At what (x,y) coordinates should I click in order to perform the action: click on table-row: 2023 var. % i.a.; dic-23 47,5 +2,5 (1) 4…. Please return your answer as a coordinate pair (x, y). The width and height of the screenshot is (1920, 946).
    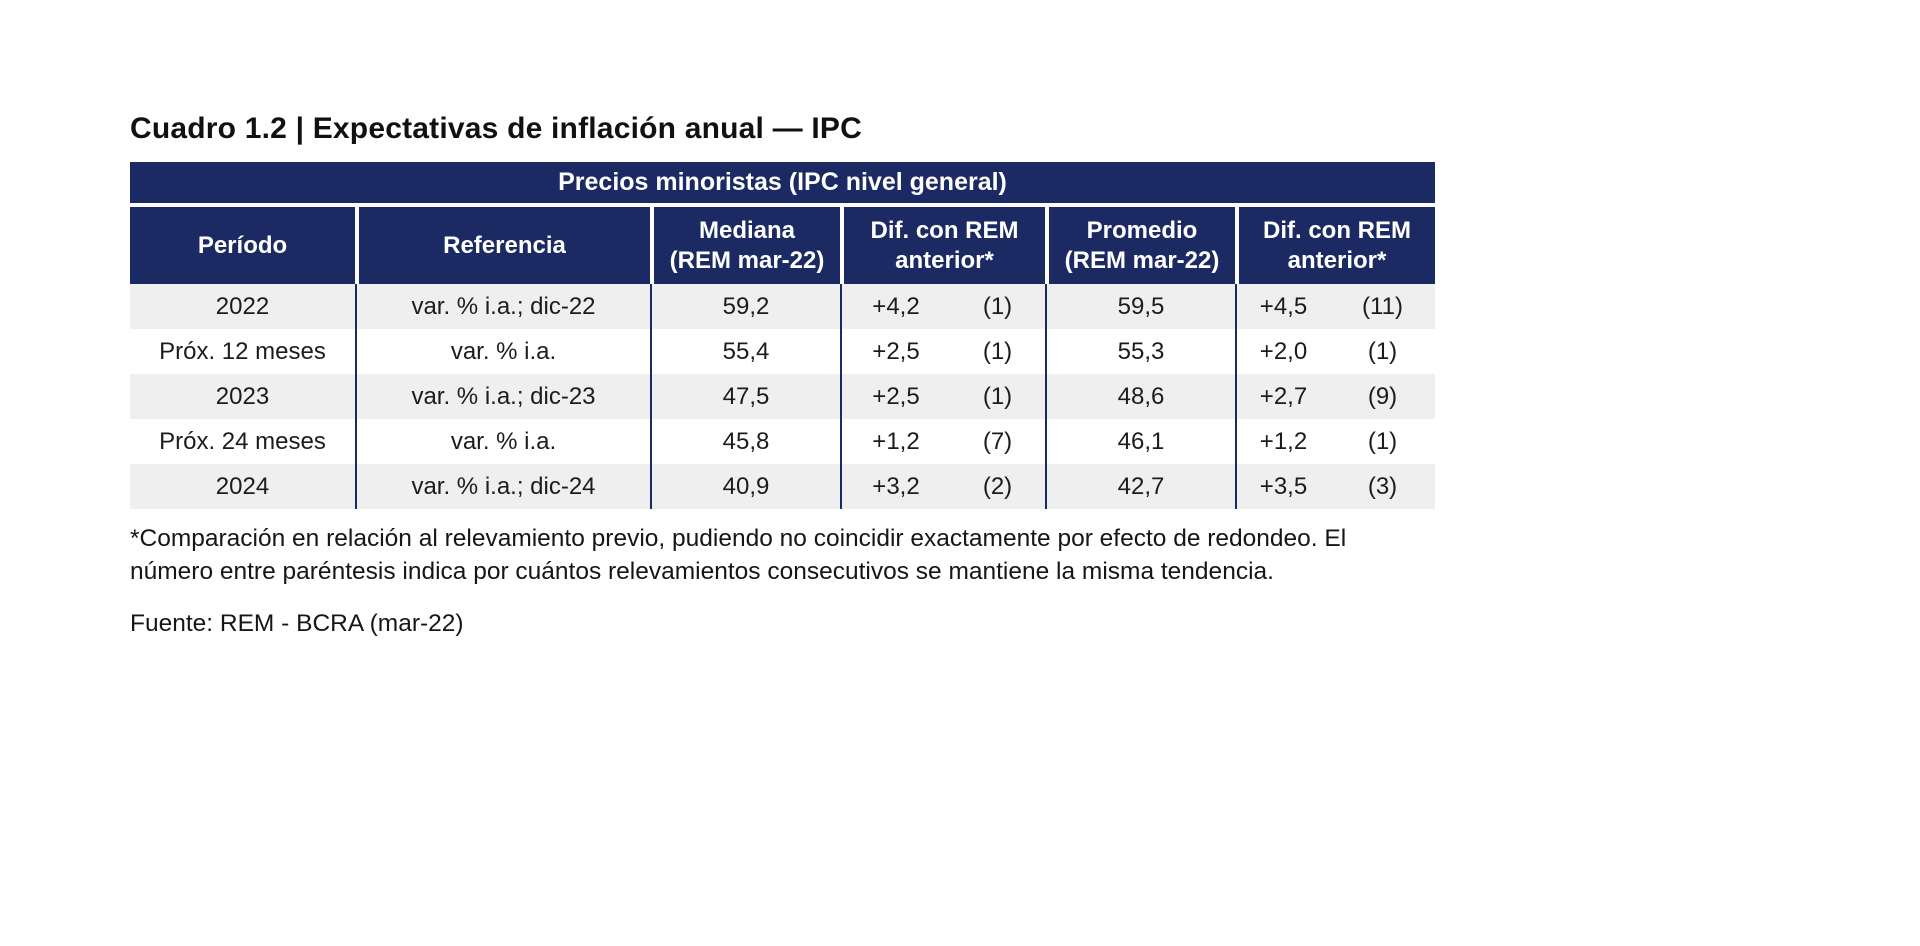
    Looking at the image, I should click on (782, 396).